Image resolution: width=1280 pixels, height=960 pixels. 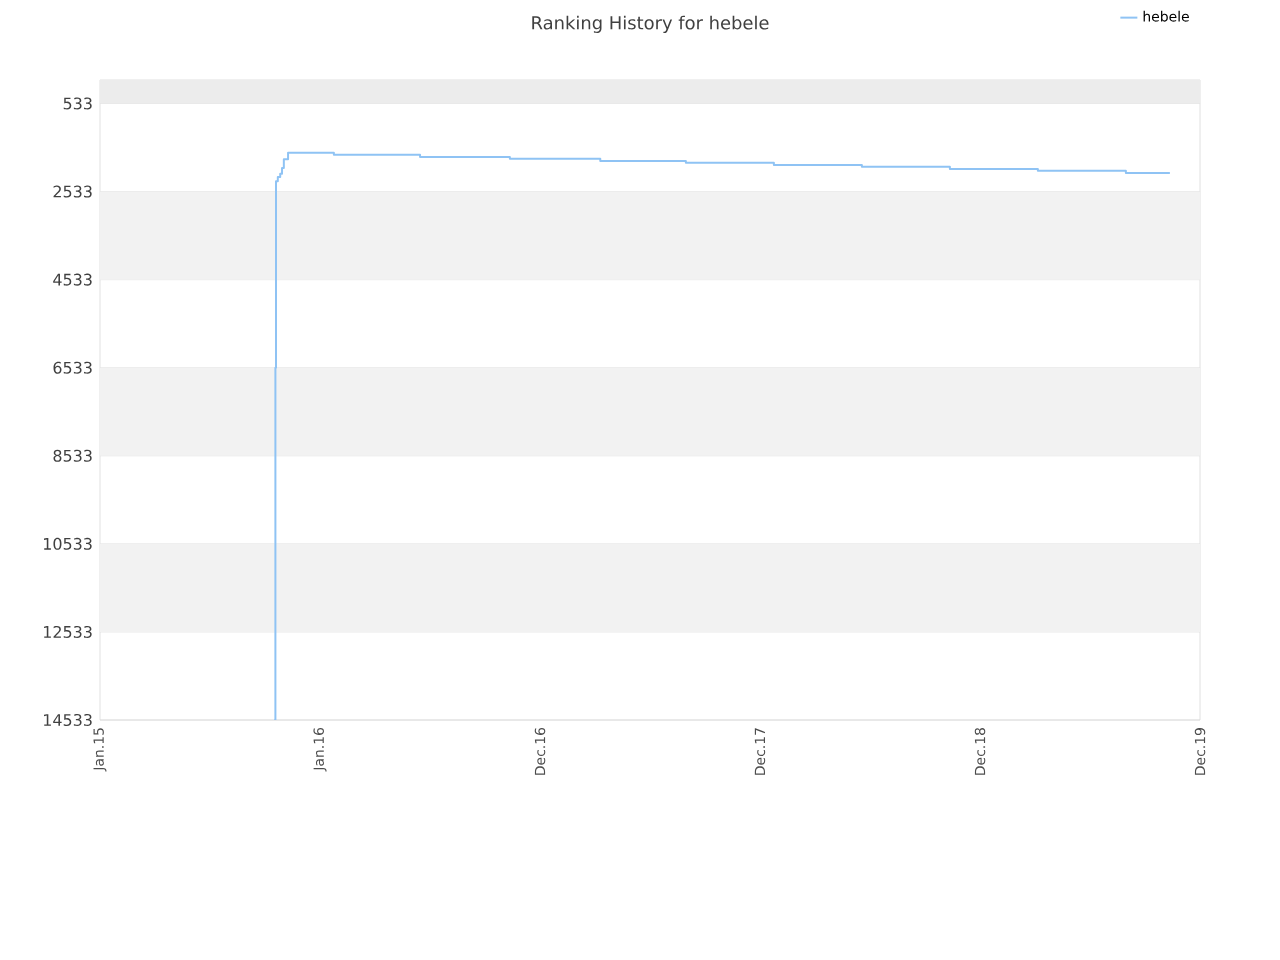 I want to click on chart-title: Ranking History for hebele, so click(x=650, y=24).